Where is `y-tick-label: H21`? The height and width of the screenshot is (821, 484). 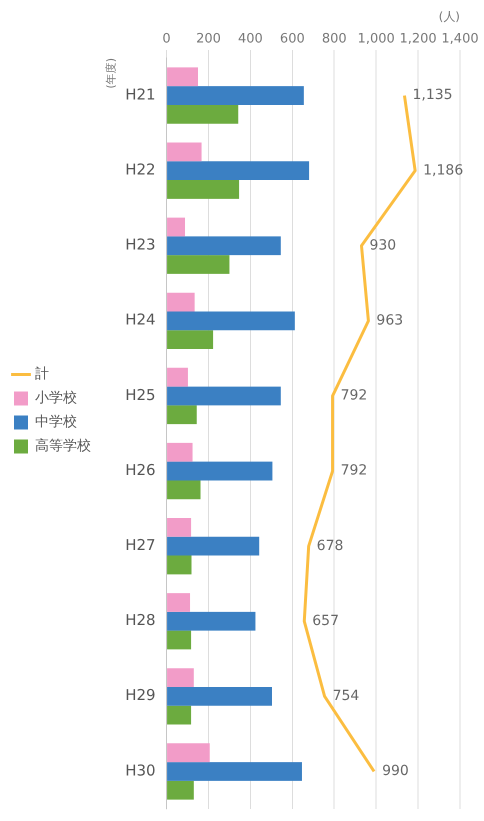
y-tick-label: H21 is located at coordinates (140, 94).